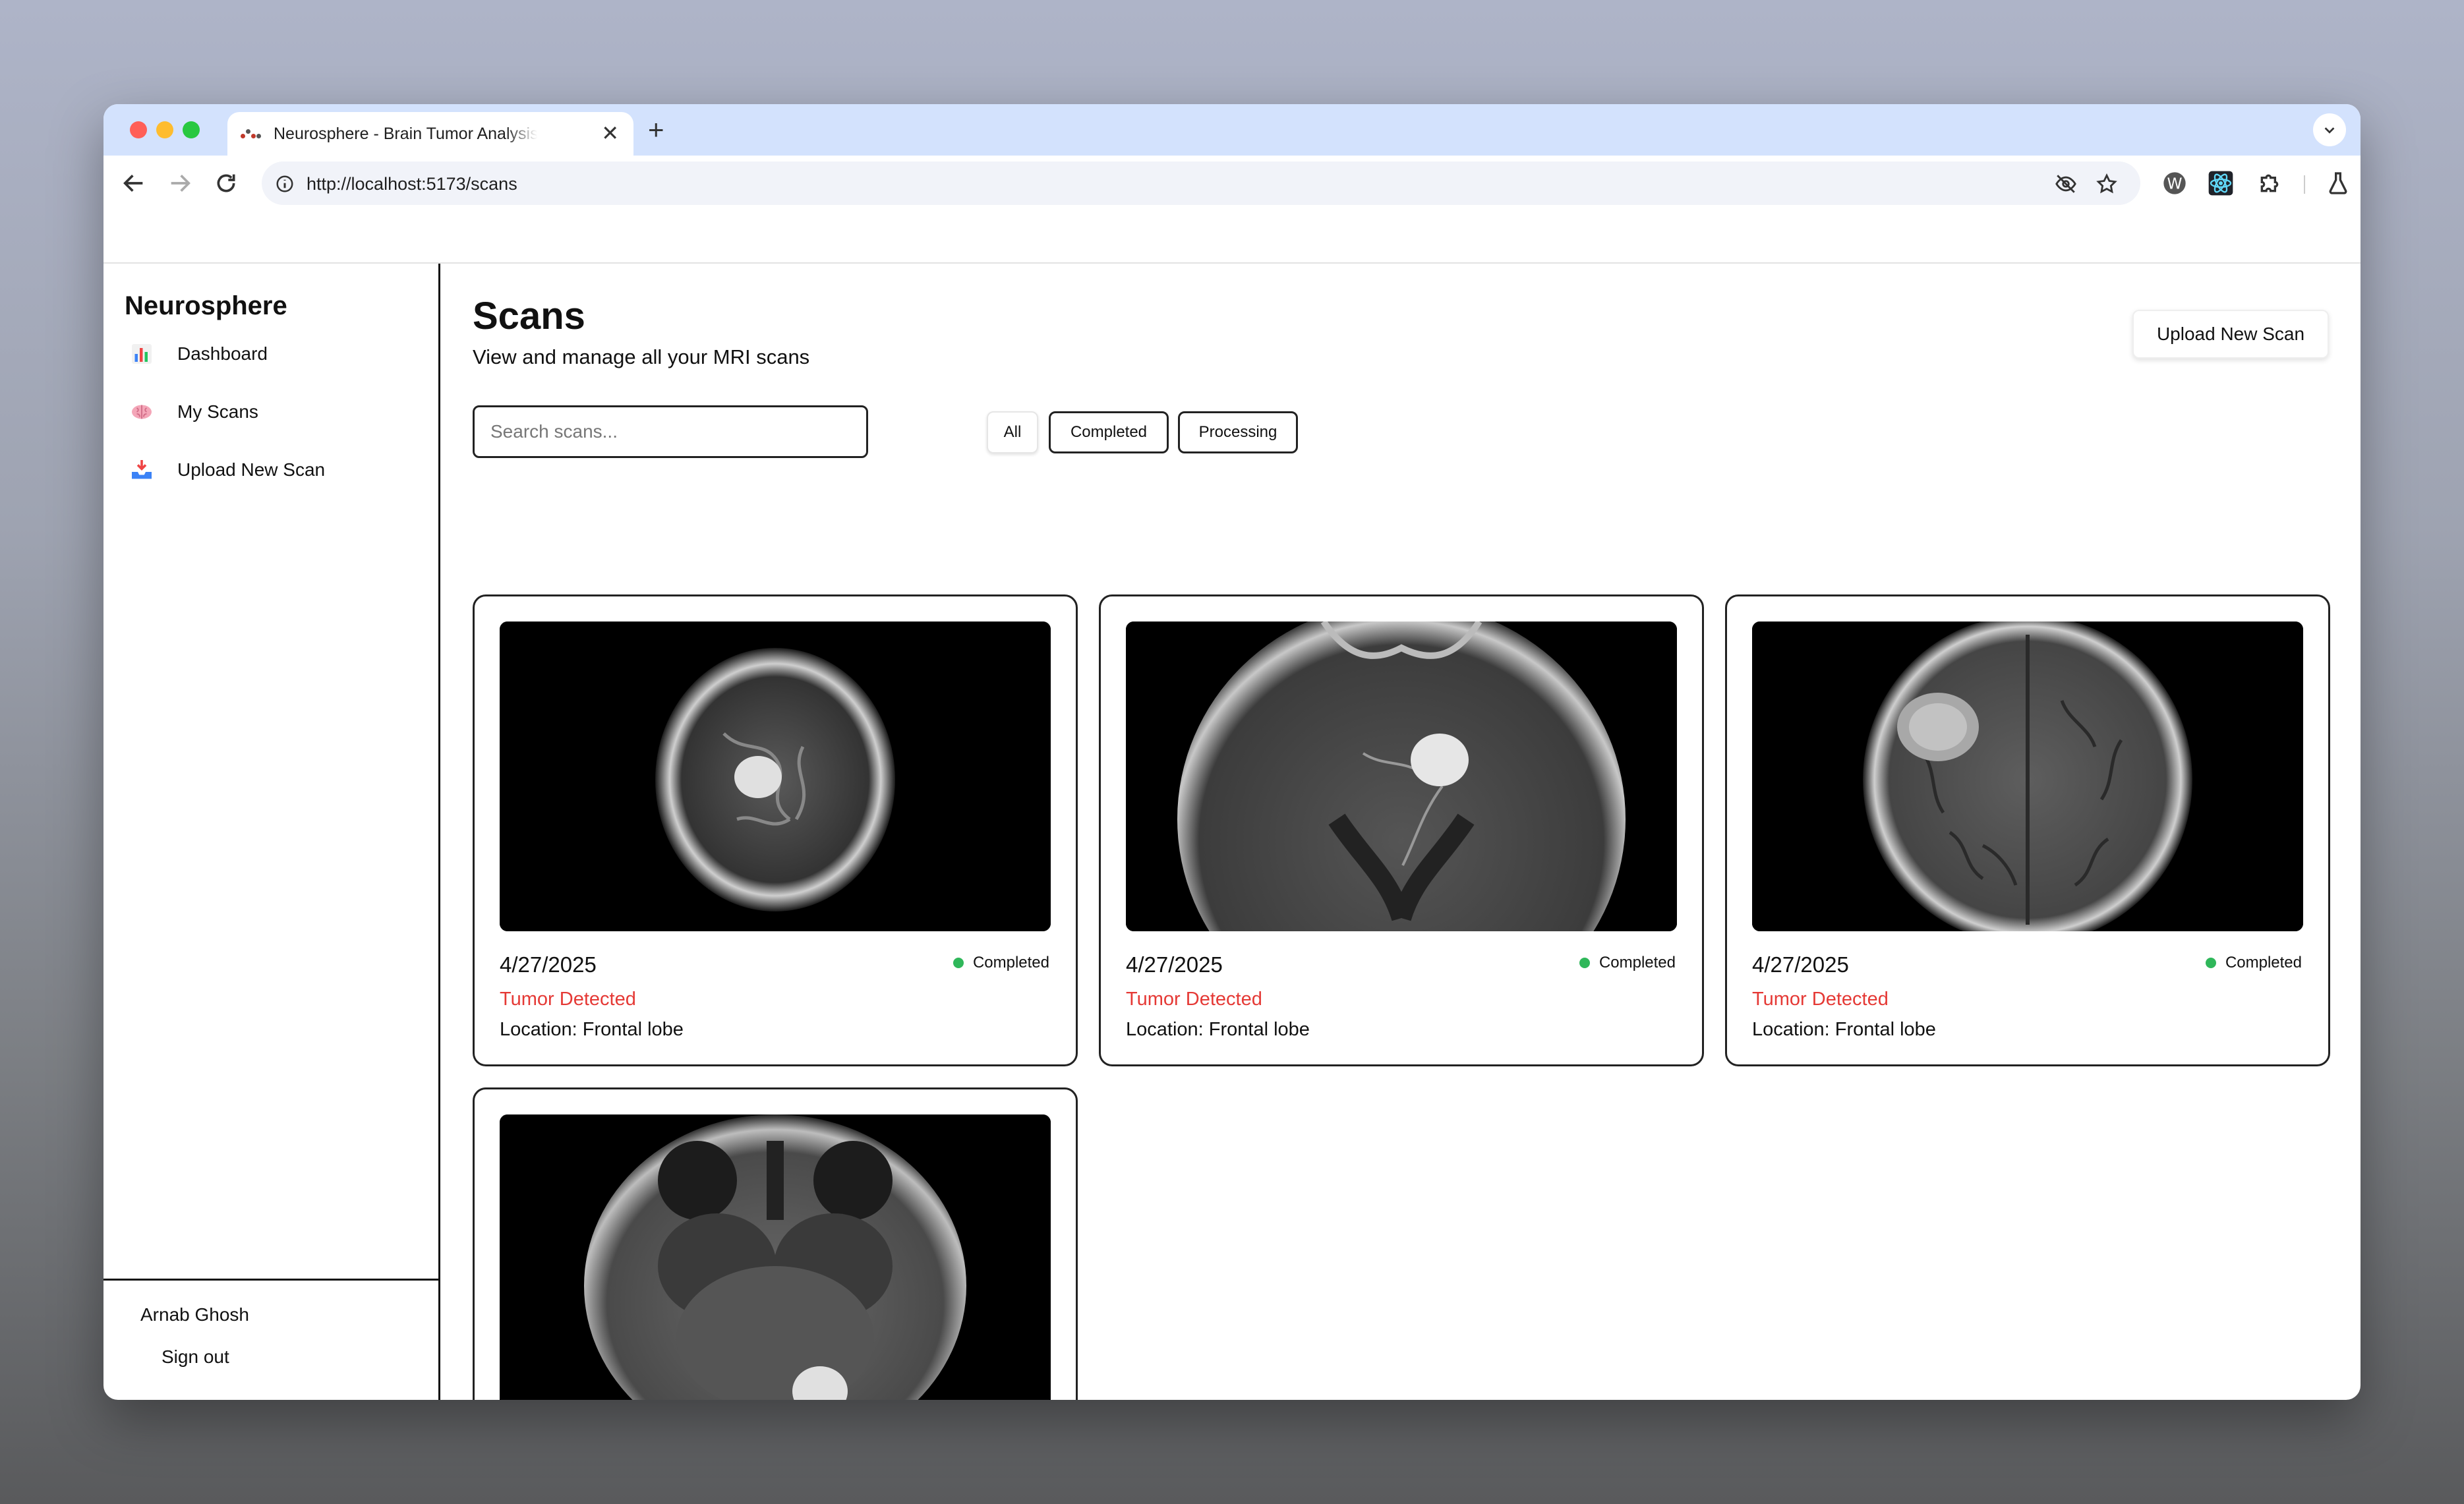 The image size is (2464, 1504). I want to click on sidebar-item-dashboard: Dashboard, so click(199, 353).